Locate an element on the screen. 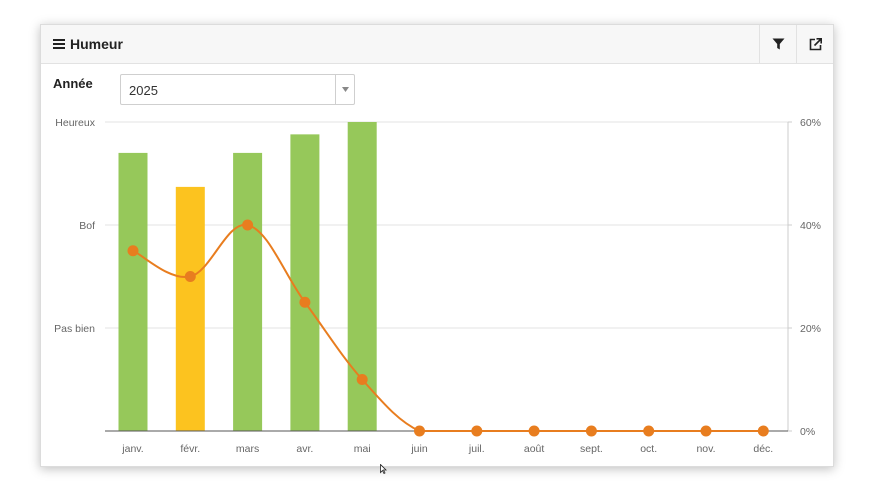 The image size is (875, 492). panel-title: Humeur is located at coordinates (96, 44).